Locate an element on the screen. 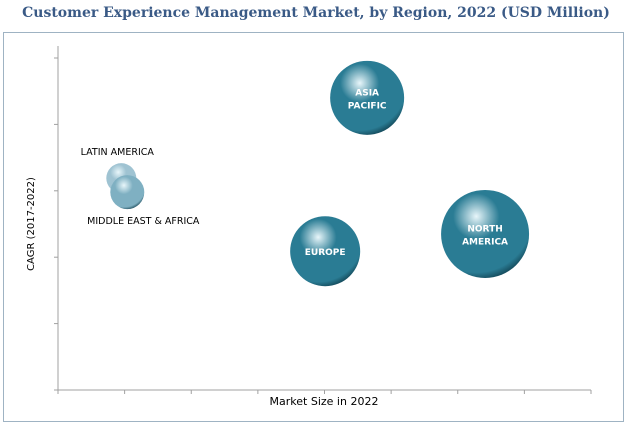 This screenshot has height=429, width=632. bubble-label: EUROPE is located at coordinates (325, 253).